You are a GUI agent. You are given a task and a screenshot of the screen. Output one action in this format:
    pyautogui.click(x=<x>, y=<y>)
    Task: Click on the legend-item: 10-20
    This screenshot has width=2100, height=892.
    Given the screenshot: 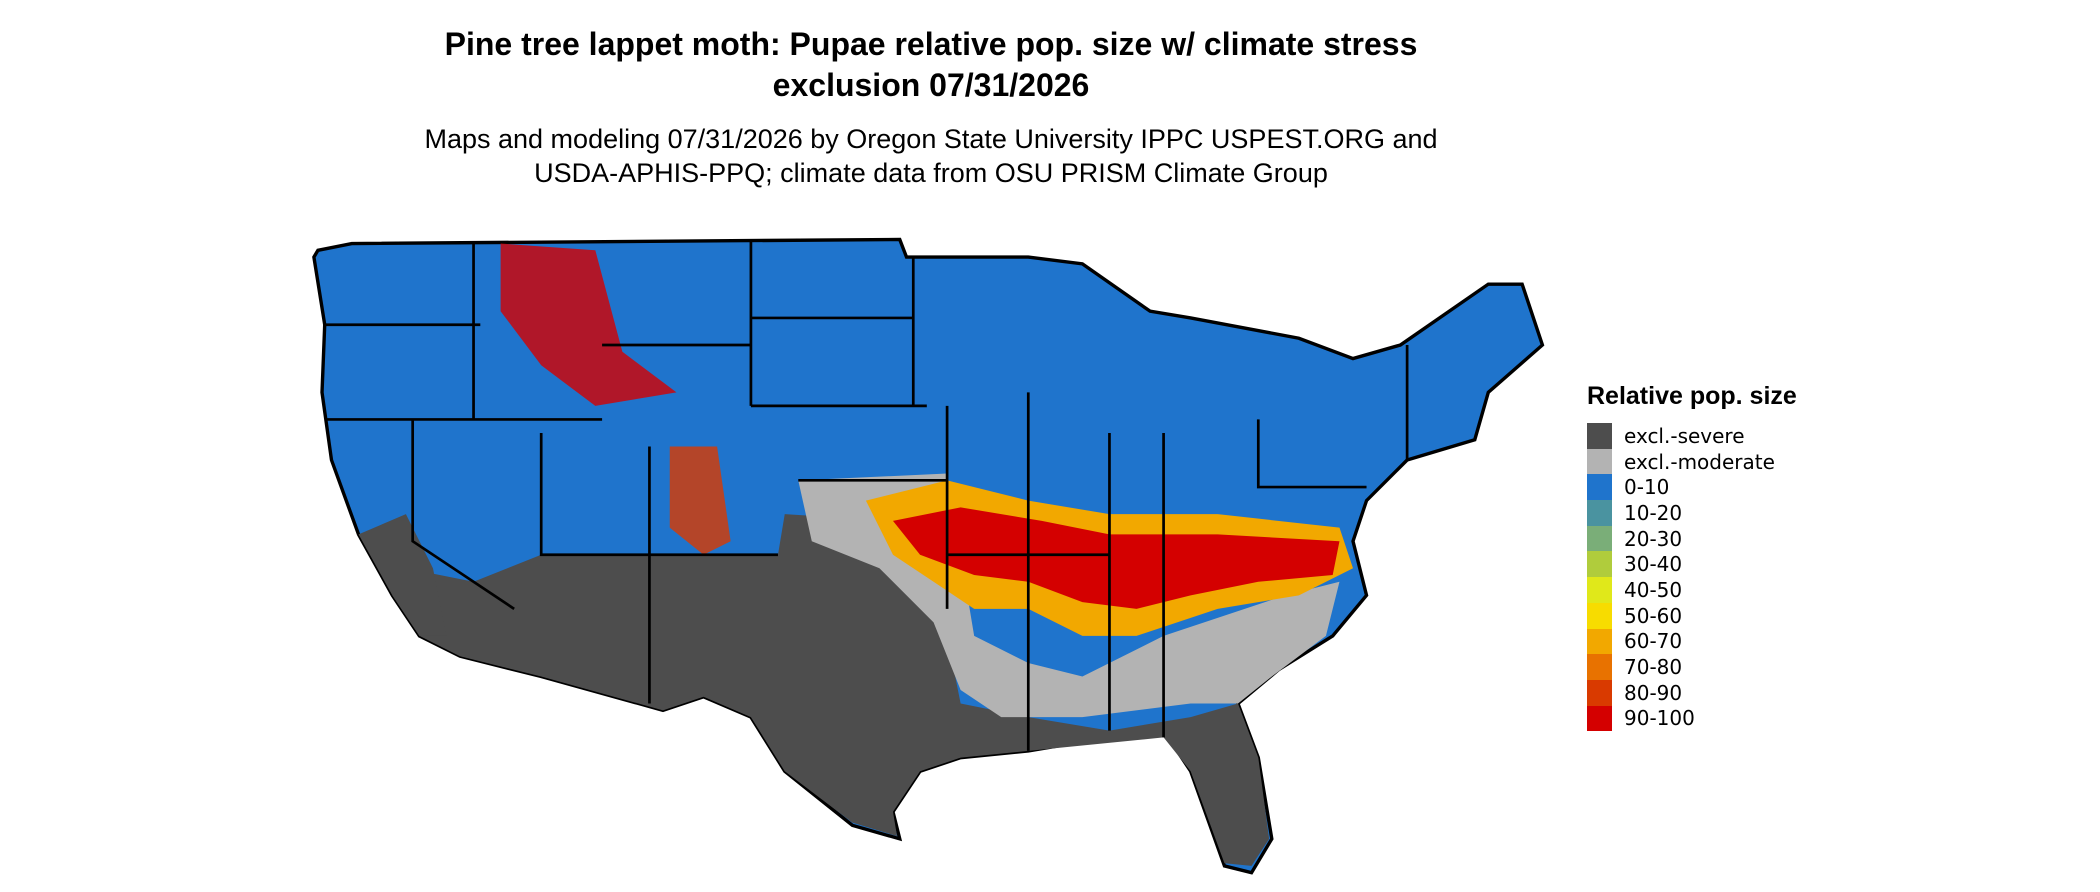 What is the action you would take?
    pyautogui.click(x=1692, y=513)
    